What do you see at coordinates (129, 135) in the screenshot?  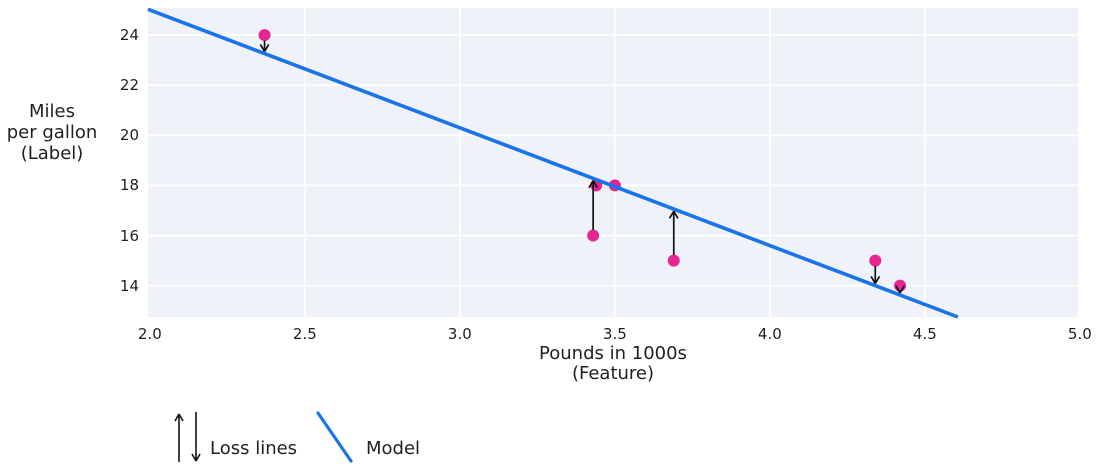 I see `y-tick-label: 20` at bounding box center [129, 135].